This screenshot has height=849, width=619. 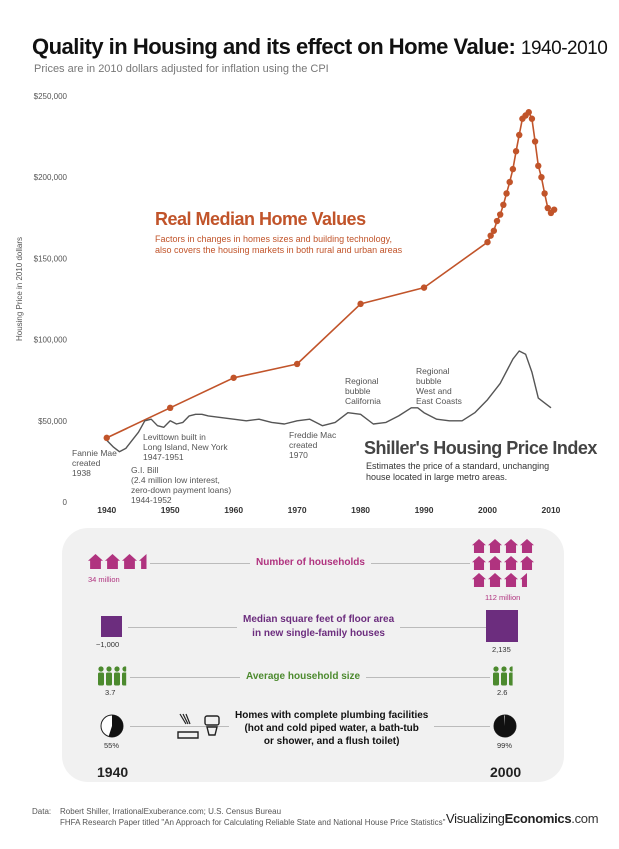 I want to click on bathtub-toilet-icon, so click(x=198, y=726).